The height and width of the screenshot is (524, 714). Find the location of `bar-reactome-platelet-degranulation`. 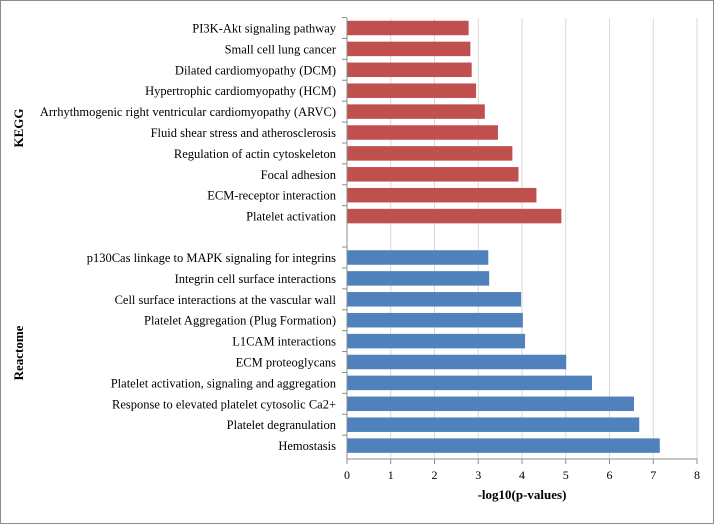

bar-reactome-platelet-degranulation is located at coordinates (493, 424).